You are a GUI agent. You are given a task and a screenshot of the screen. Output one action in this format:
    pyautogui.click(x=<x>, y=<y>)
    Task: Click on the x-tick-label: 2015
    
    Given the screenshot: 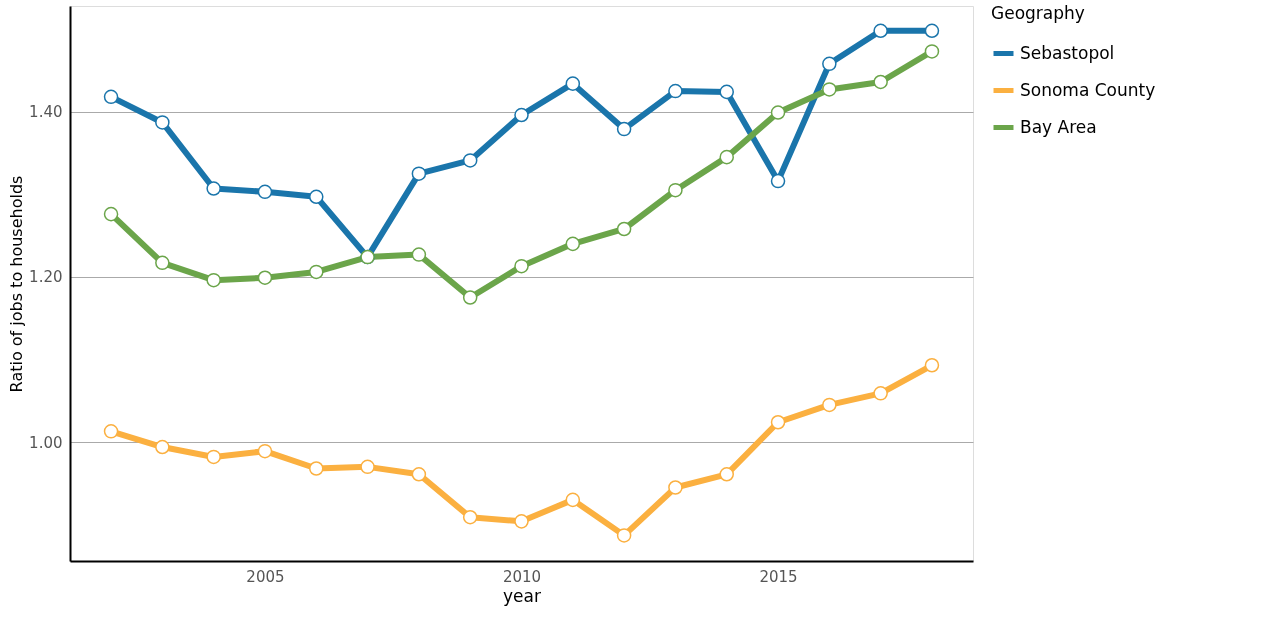 What is the action you would take?
    pyautogui.click(x=778, y=576)
    